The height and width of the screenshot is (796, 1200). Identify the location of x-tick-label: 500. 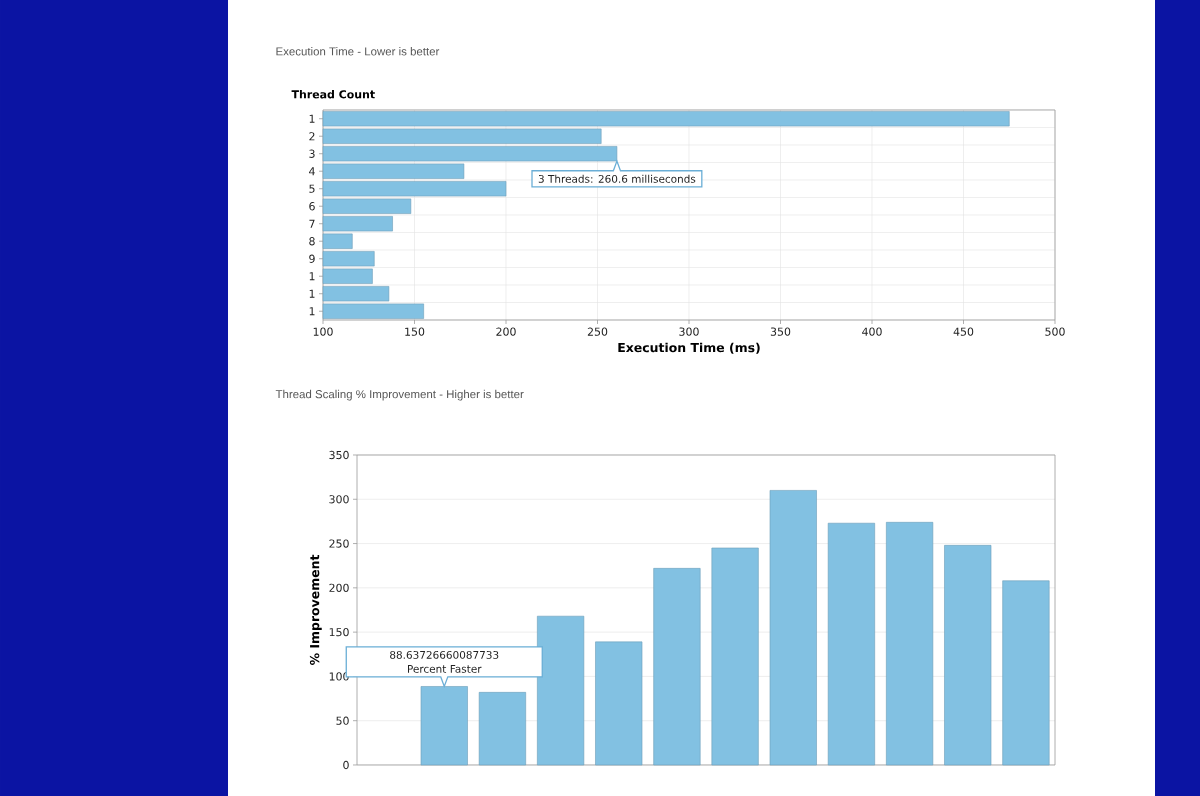
(1055, 331).